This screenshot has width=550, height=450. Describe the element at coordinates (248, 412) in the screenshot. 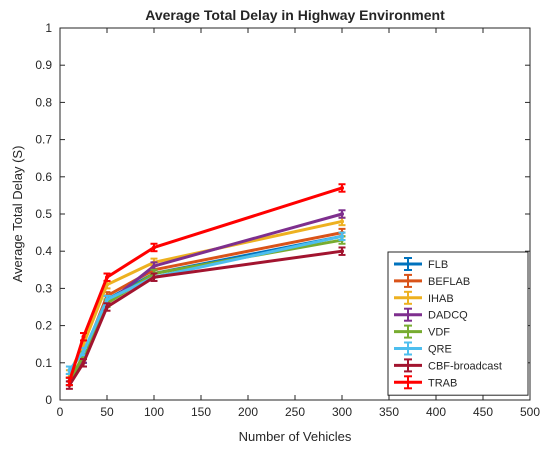

I see `x-tick-label: 200` at that location.